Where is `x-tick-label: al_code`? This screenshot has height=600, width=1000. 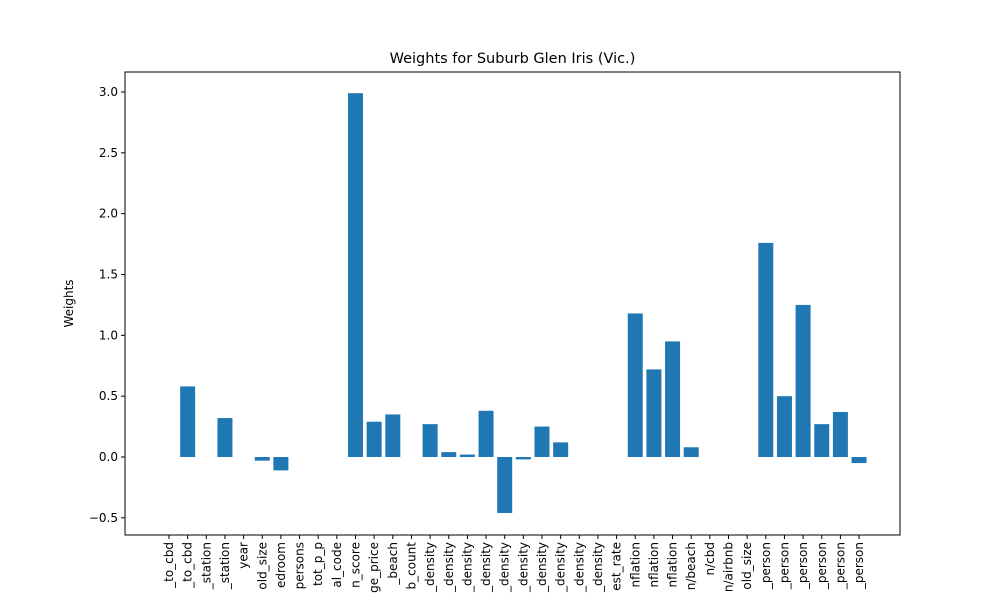
x-tick-label: al_code is located at coordinates (337, 565).